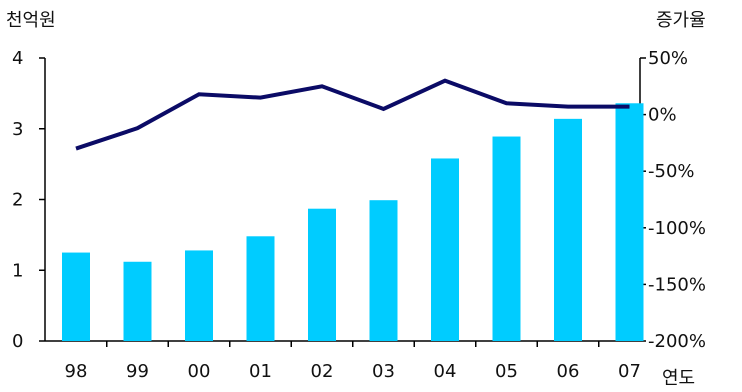 This screenshot has width=742, height=392. Describe the element at coordinates (681, 20) in the screenshot. I see `y2-axis-title: 증가율` at that location.